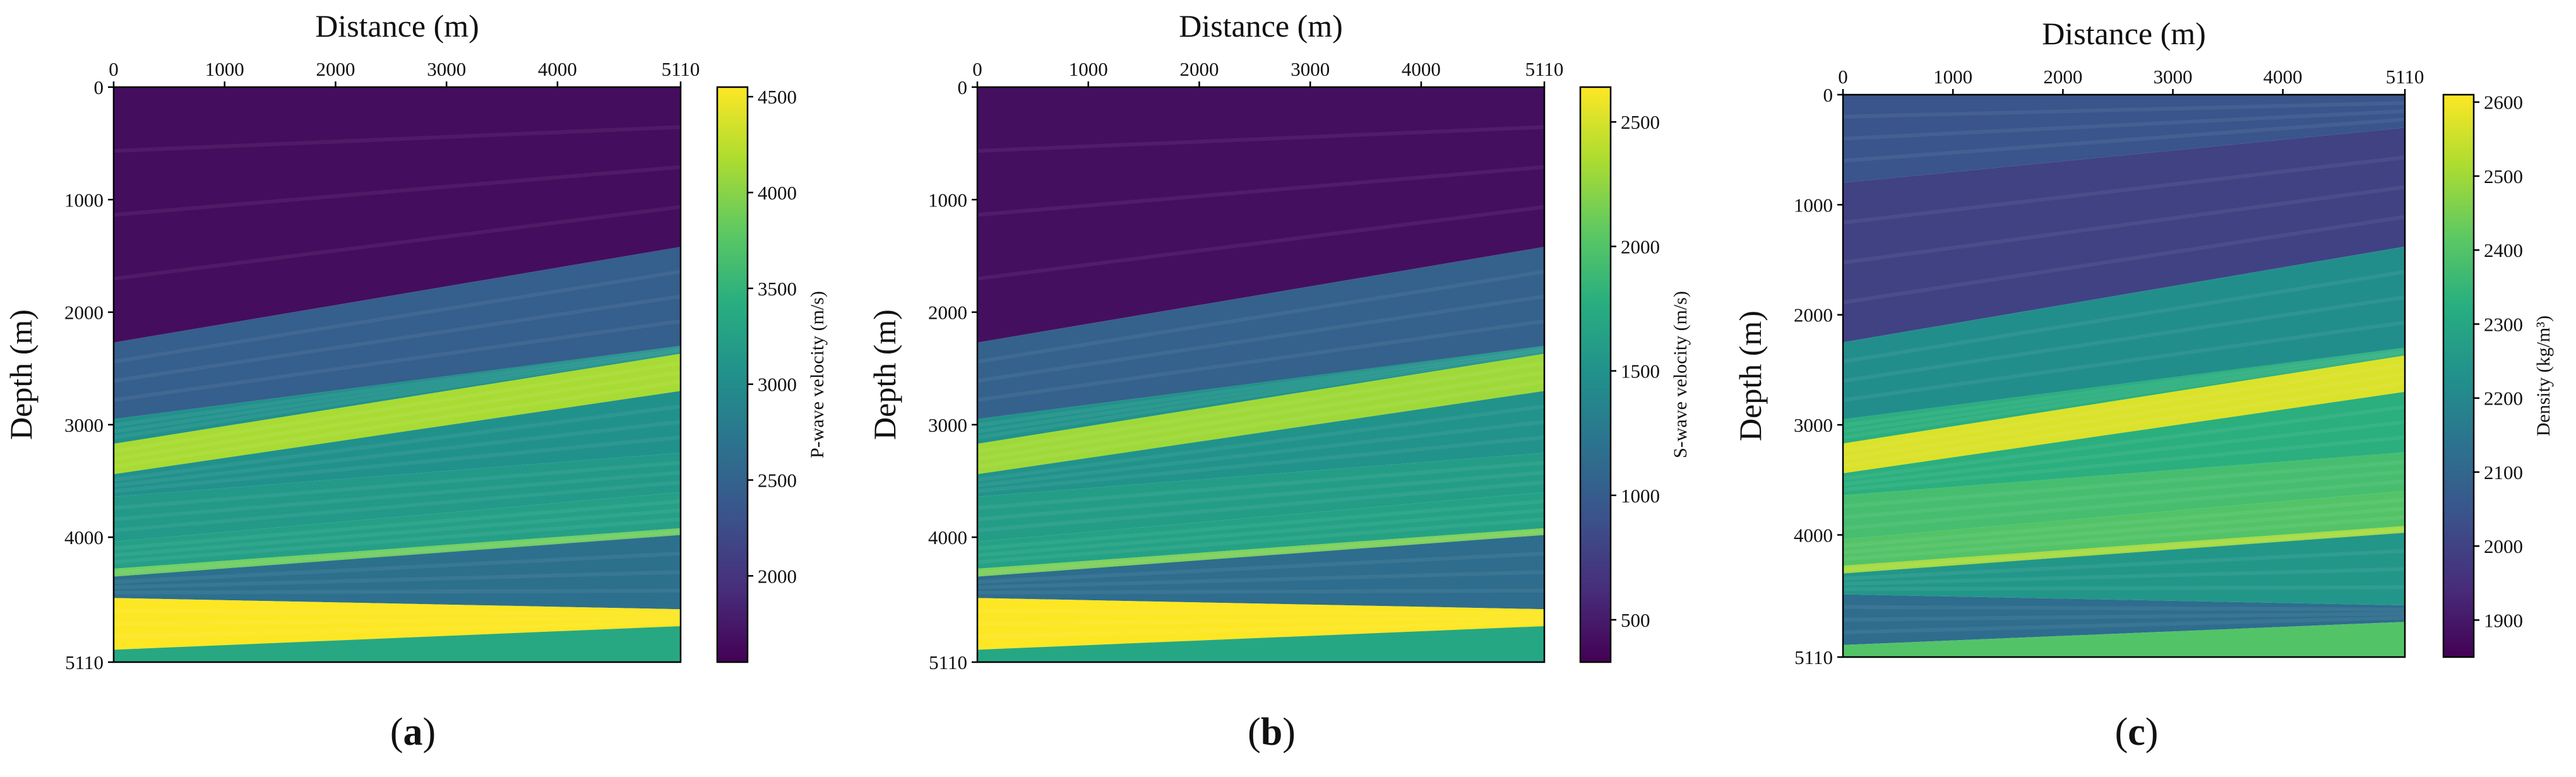 The image size is (2576, 777). I want to click on colorbar-tick-label: 1900, so click(2503, 620).